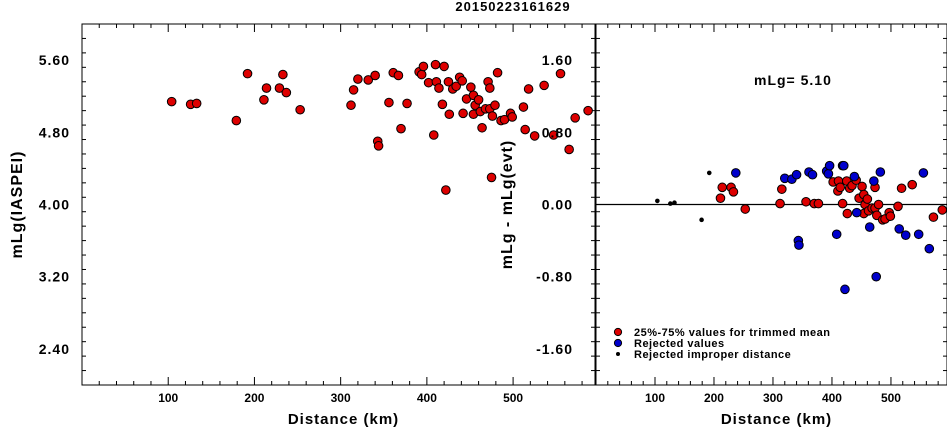 This screenshot has height=428, width=947. What do you see at coordinates (679, 344) in the screenshot?
I see `legend-label-2: Rejected values` at bounding box center [679, 344].